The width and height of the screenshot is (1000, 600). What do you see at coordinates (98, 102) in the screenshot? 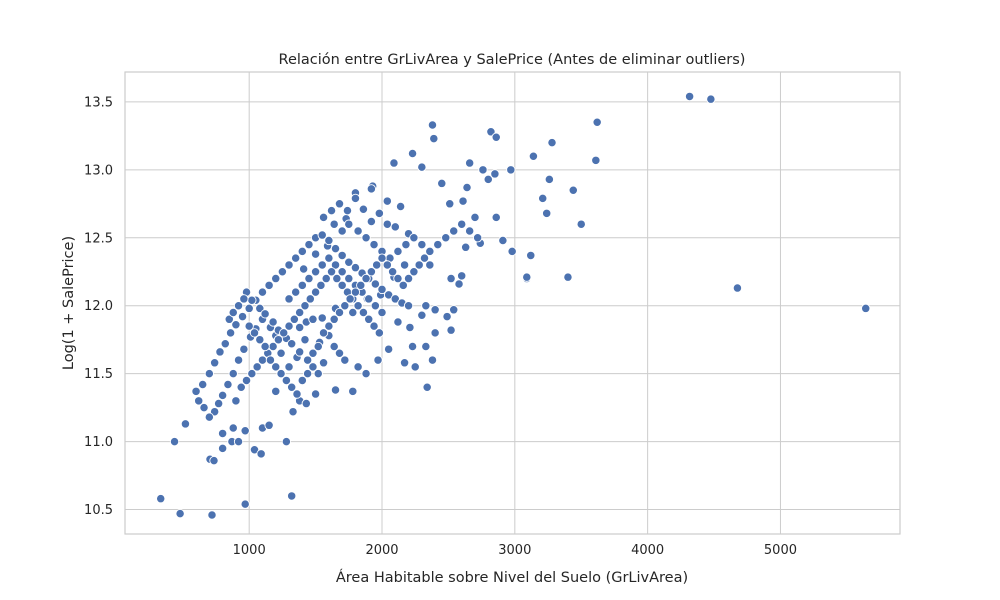
I see `y-tick-label: 13.5` at bounding box center [98, 102].